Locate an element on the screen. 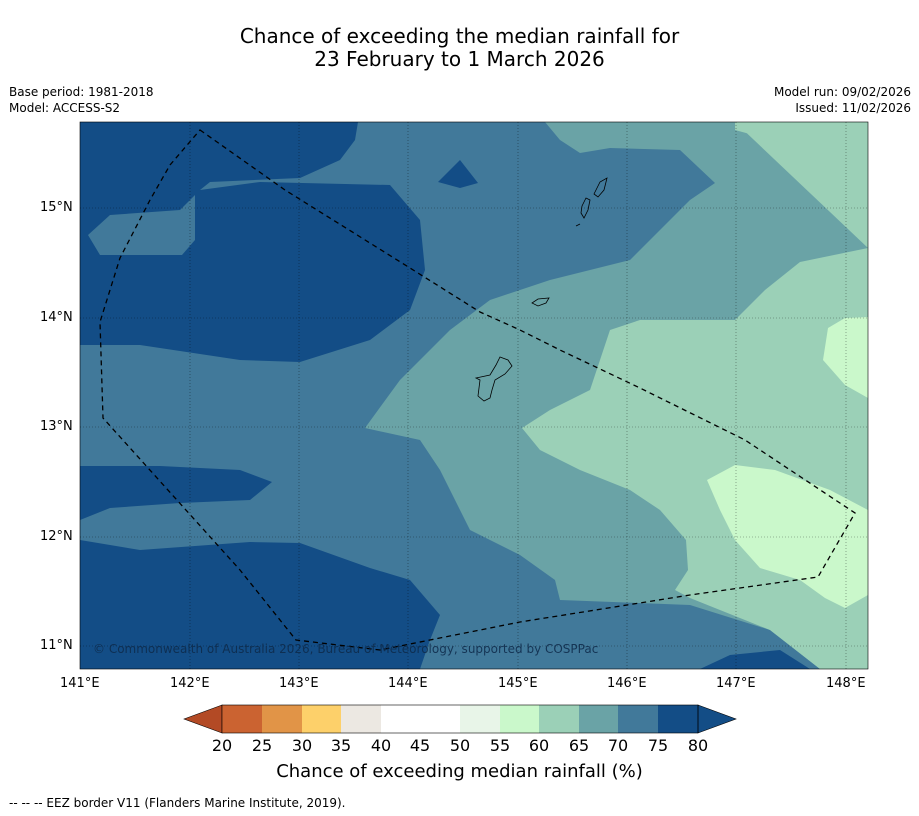  contour-80-north is located at coordinates (252, 242).